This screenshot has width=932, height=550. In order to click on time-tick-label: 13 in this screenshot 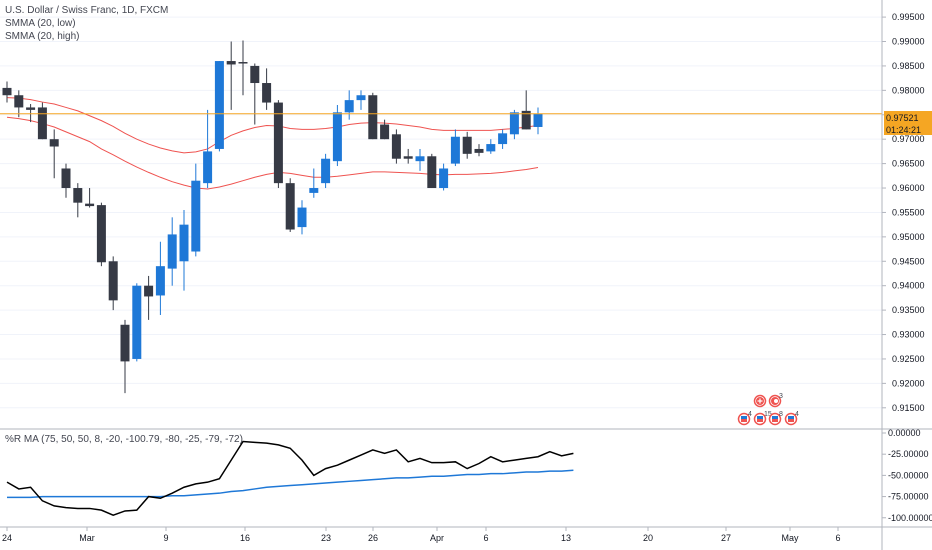, I will do `click(566, 538)`.